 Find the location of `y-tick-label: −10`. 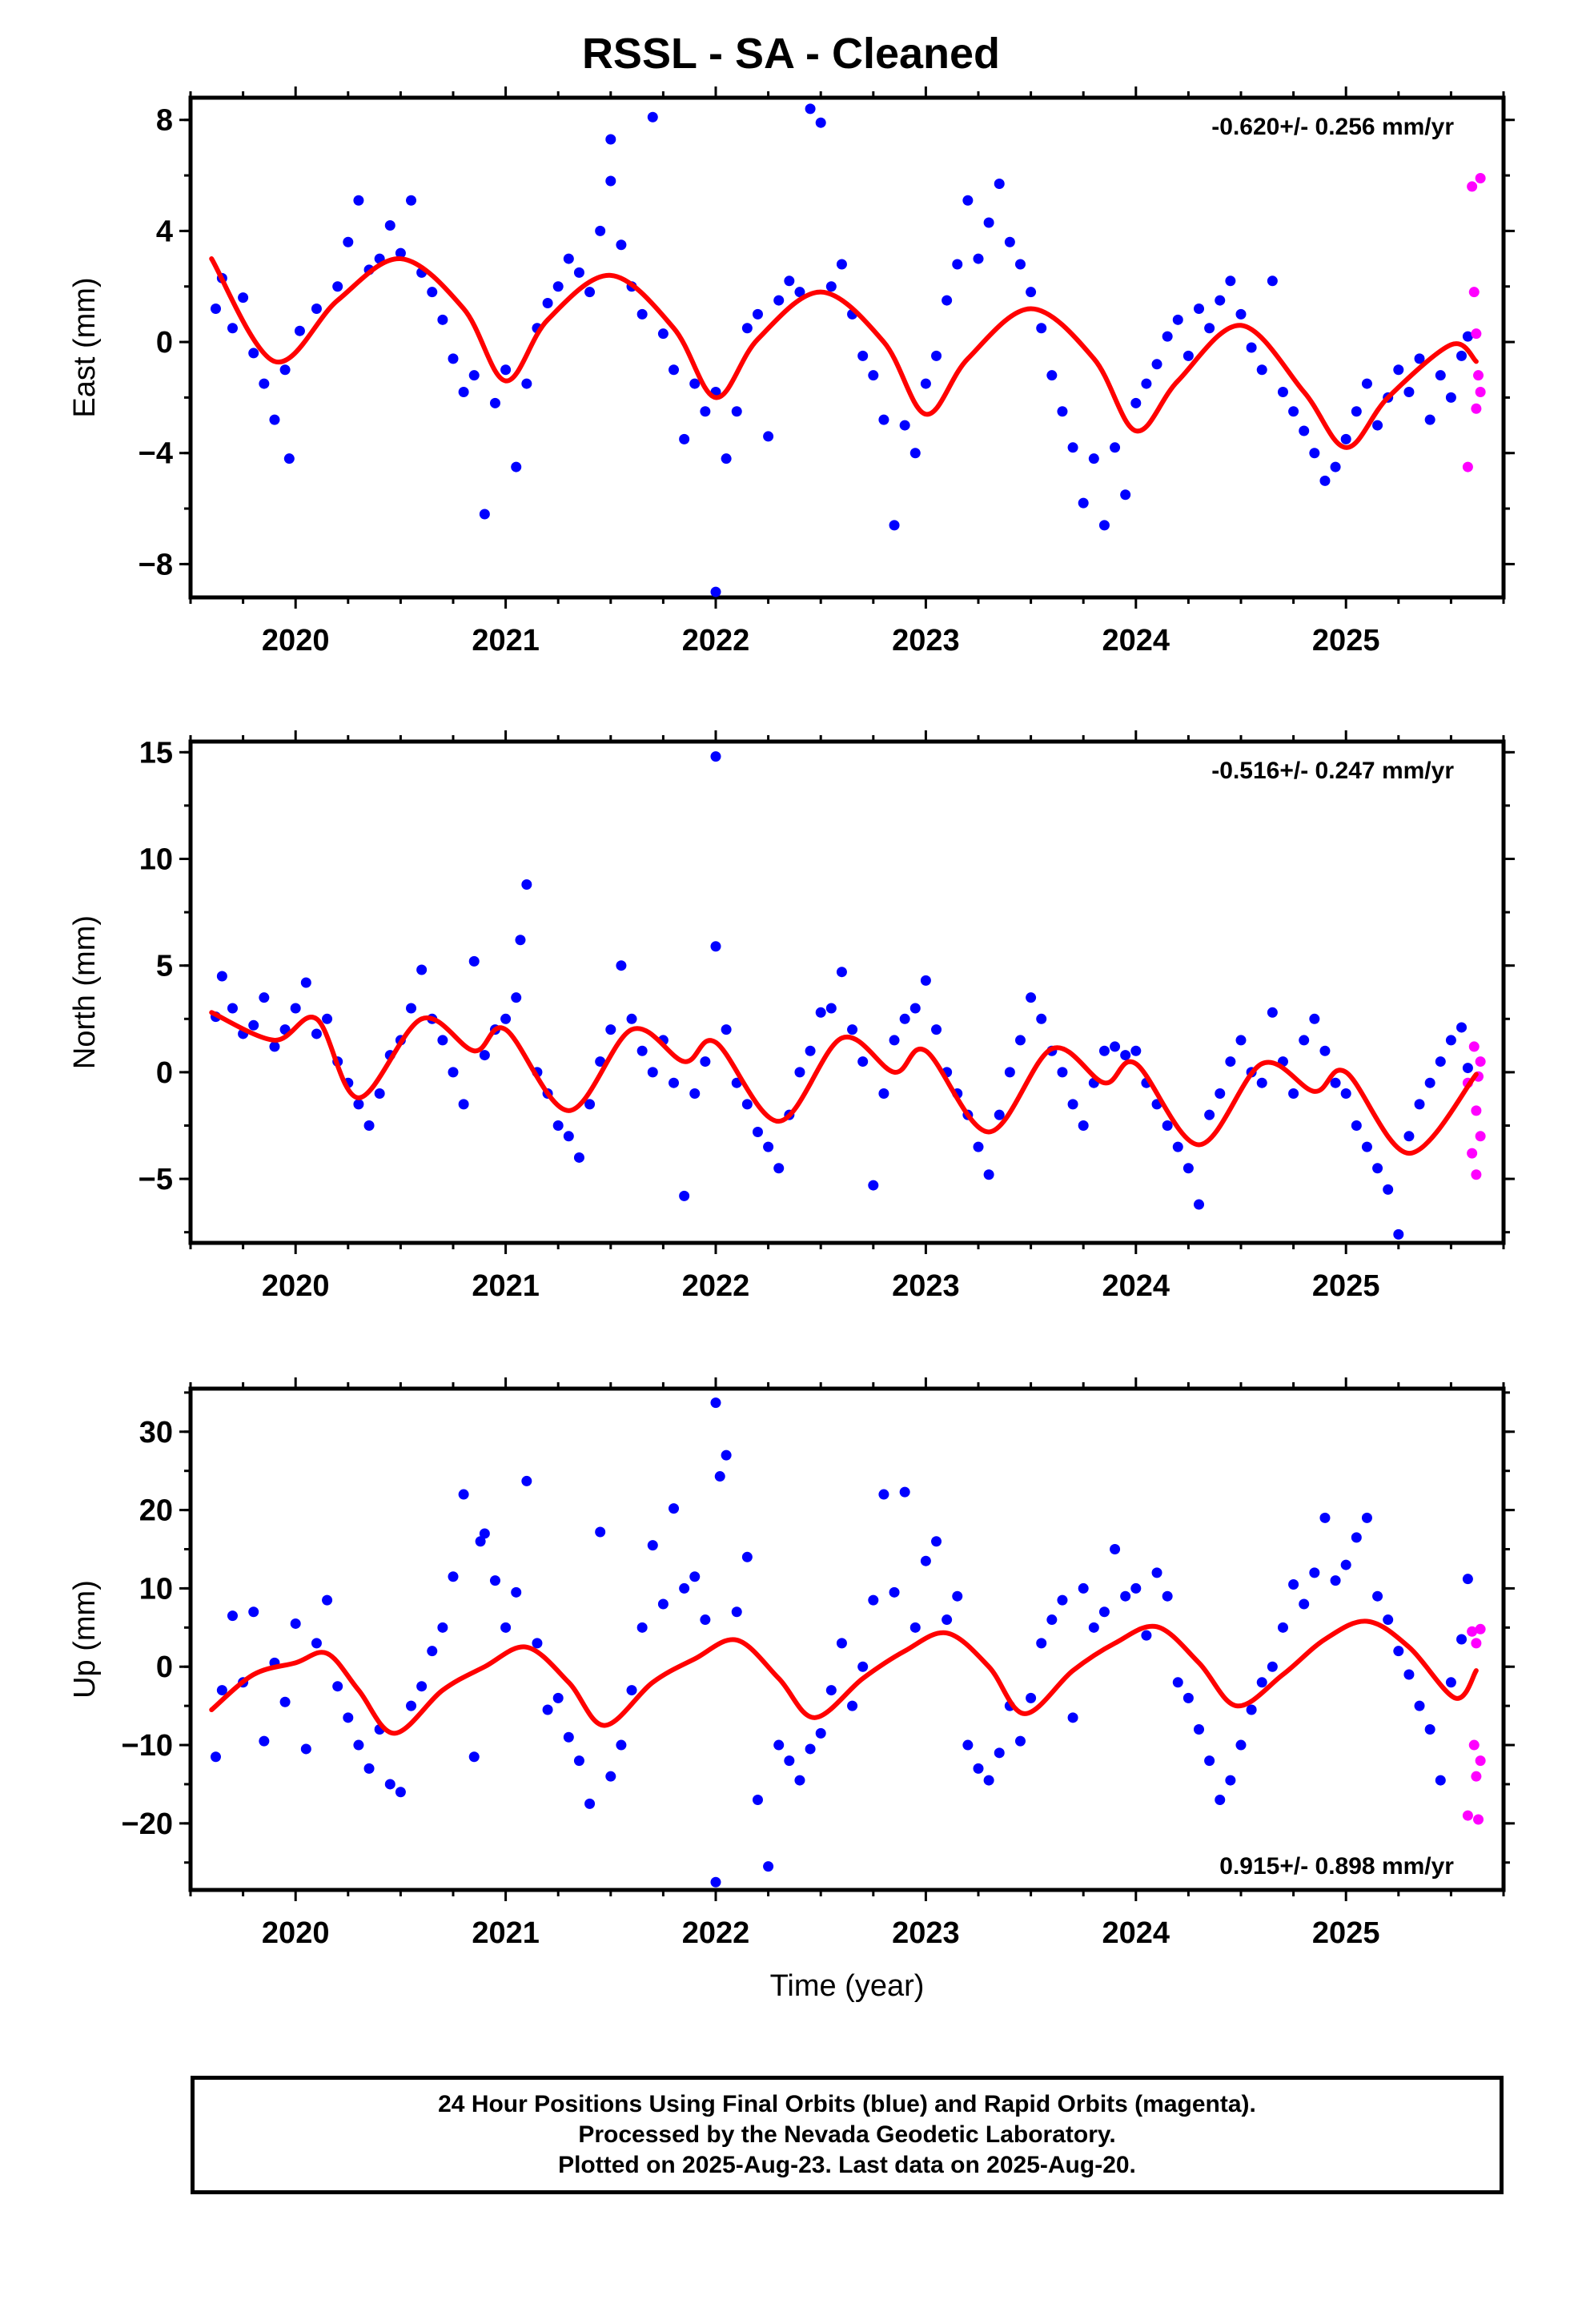

y-tick-label: −10 is located at coordinates (147, 1746).